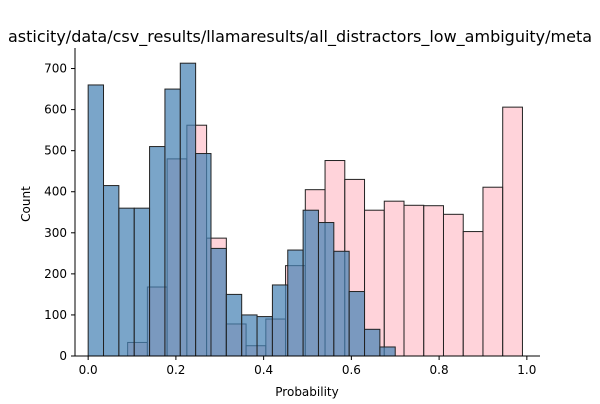 The image size is (600, 404). What do you see at coordinates (357, 324) in the screenshot?
I see `histogram-bar-s1-b17` at bounding box center [357, 324].